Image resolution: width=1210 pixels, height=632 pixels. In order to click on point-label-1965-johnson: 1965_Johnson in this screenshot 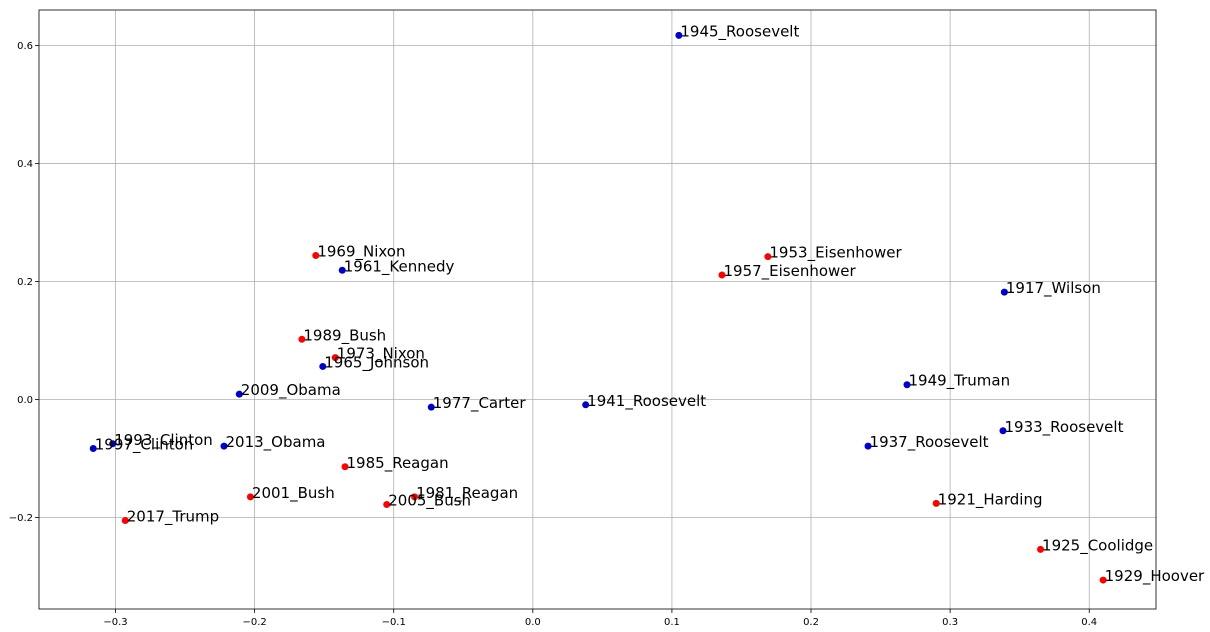, I will do `click(376, 362)`.